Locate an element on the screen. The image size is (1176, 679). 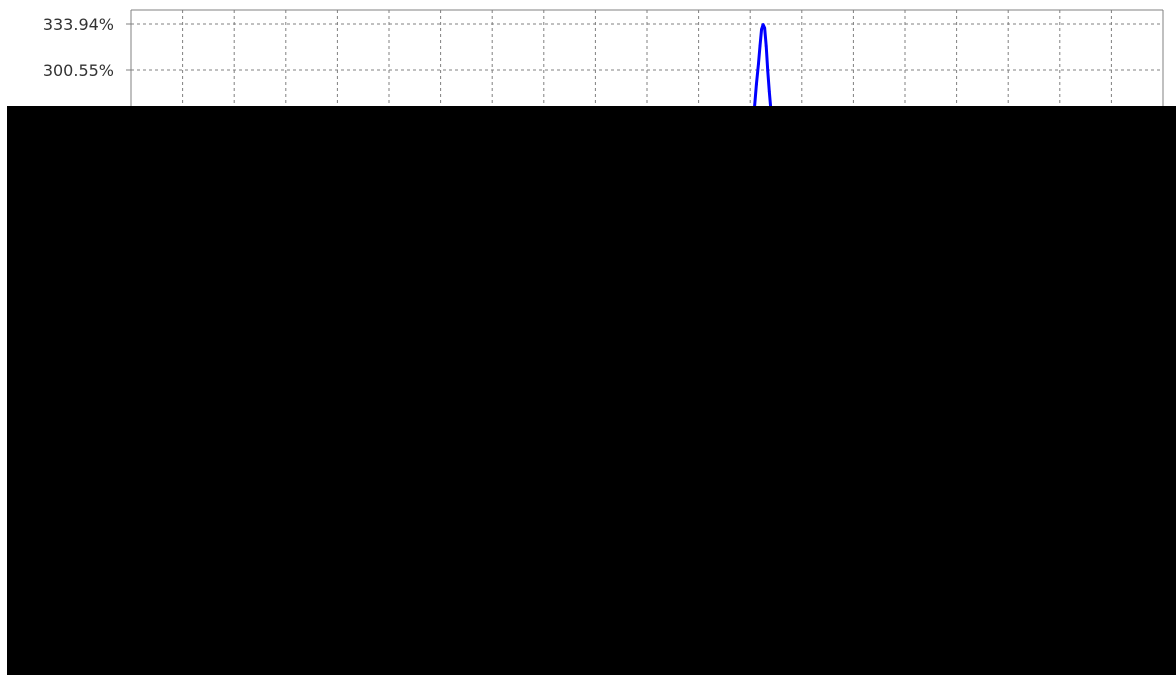
y-tick-label-1: 300.55% is located at coordinates (78, 70).